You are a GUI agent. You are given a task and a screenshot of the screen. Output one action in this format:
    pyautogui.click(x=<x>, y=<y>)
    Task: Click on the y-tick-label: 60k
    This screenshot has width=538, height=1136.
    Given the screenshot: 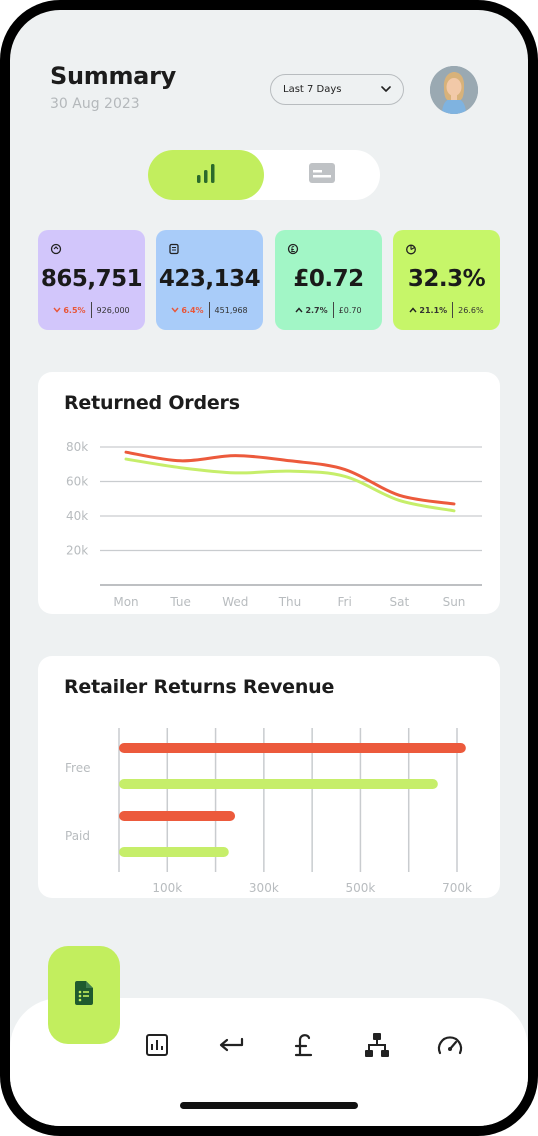 What is the action you would take?
    pyautogui.click(x=77, y=482)
    